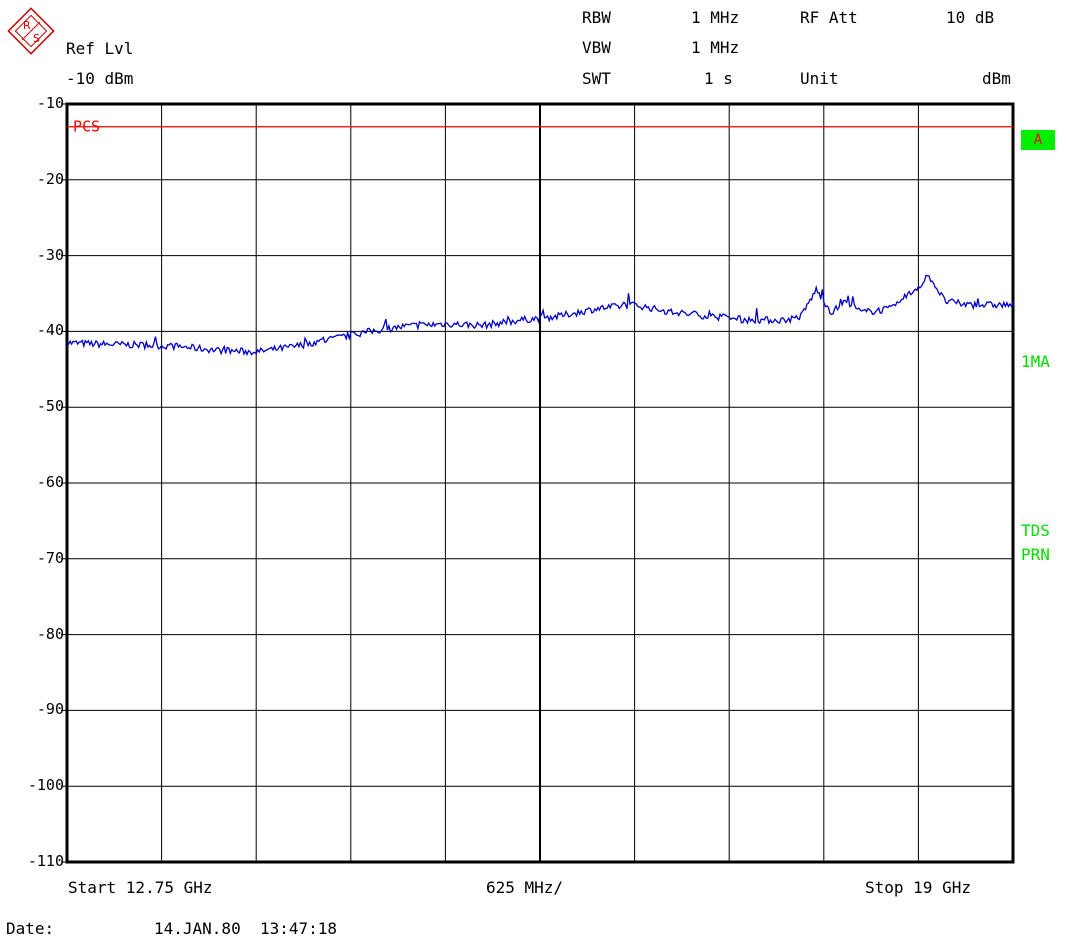 Image resolution: width=1066 pixels, height=943 pixels. I want to click on y-ticks, so click(64, 483).